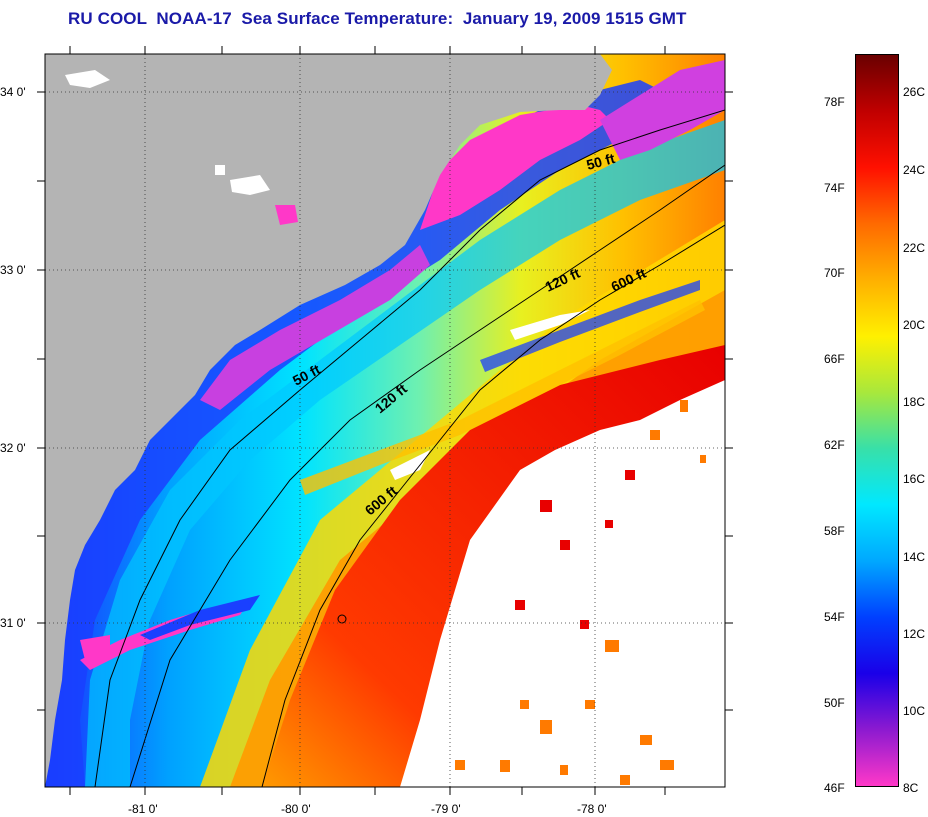  Describe the element at coordinates (834, 788) in the screenshot. I see `colorbar-label-46F: 46F` at that location.